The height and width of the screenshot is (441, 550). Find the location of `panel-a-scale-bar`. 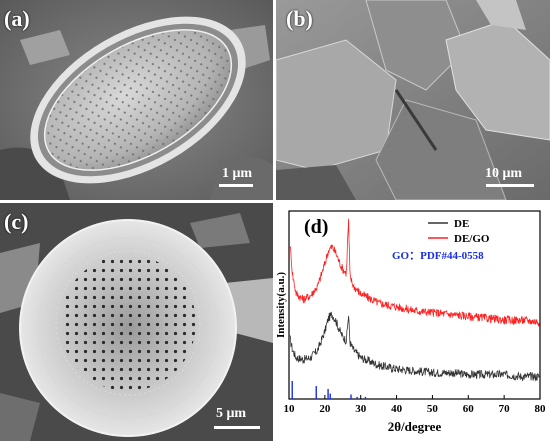

panel-a-scale-bar is located at coordinates (236, 185).